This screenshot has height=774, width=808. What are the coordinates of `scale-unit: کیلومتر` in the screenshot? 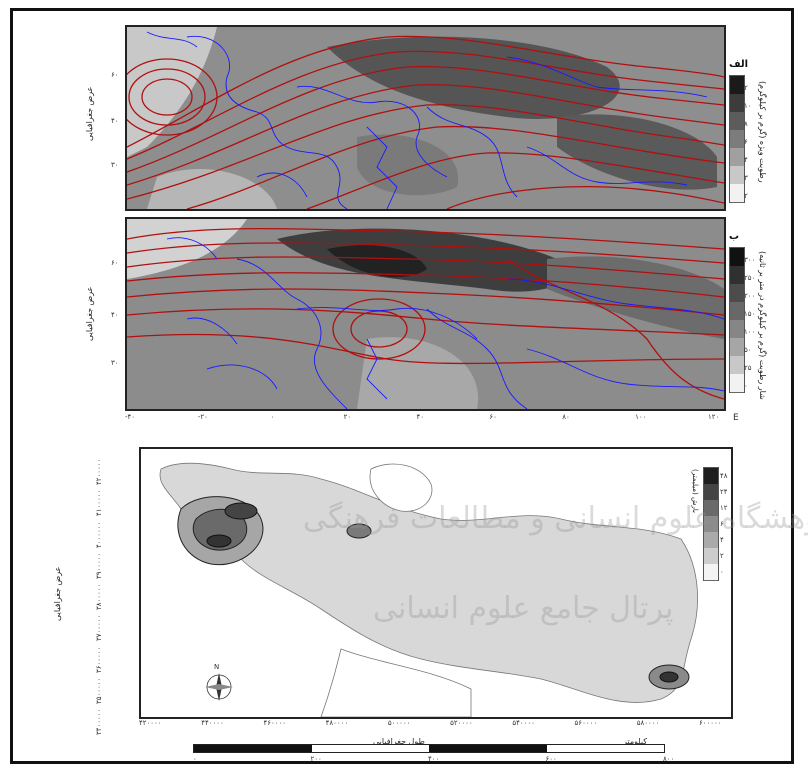 It's located at (635, 741).